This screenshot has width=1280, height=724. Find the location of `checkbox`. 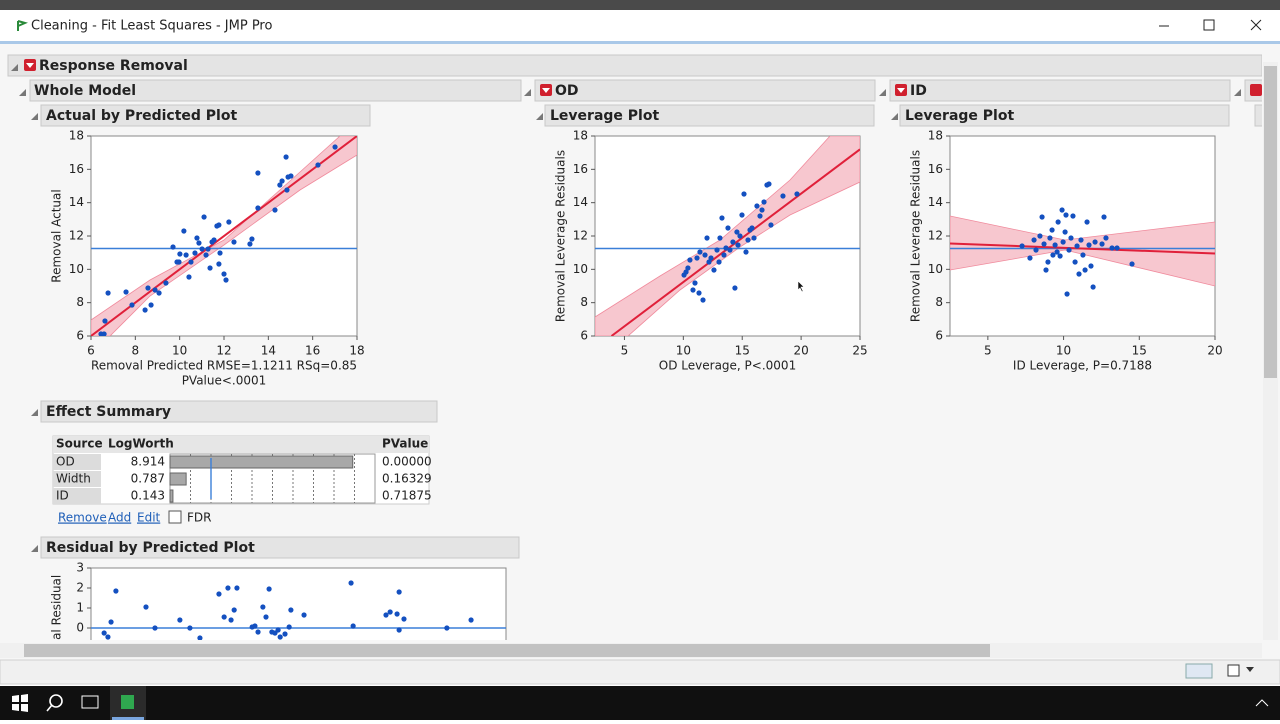

checkbox is located at coordinates (175, 517).